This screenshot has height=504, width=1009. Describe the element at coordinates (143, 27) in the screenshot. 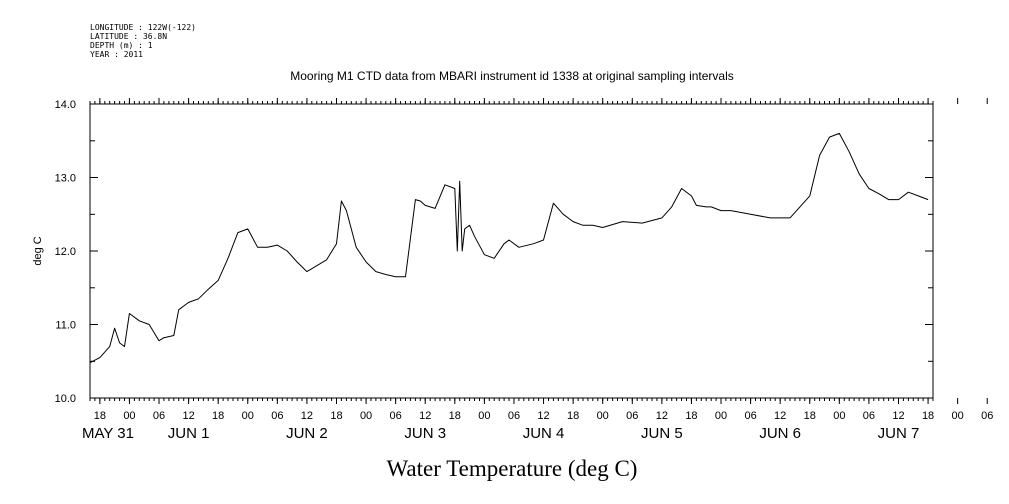

I see `meta-line: LONGITUDE : 122W(-122)` at that location.